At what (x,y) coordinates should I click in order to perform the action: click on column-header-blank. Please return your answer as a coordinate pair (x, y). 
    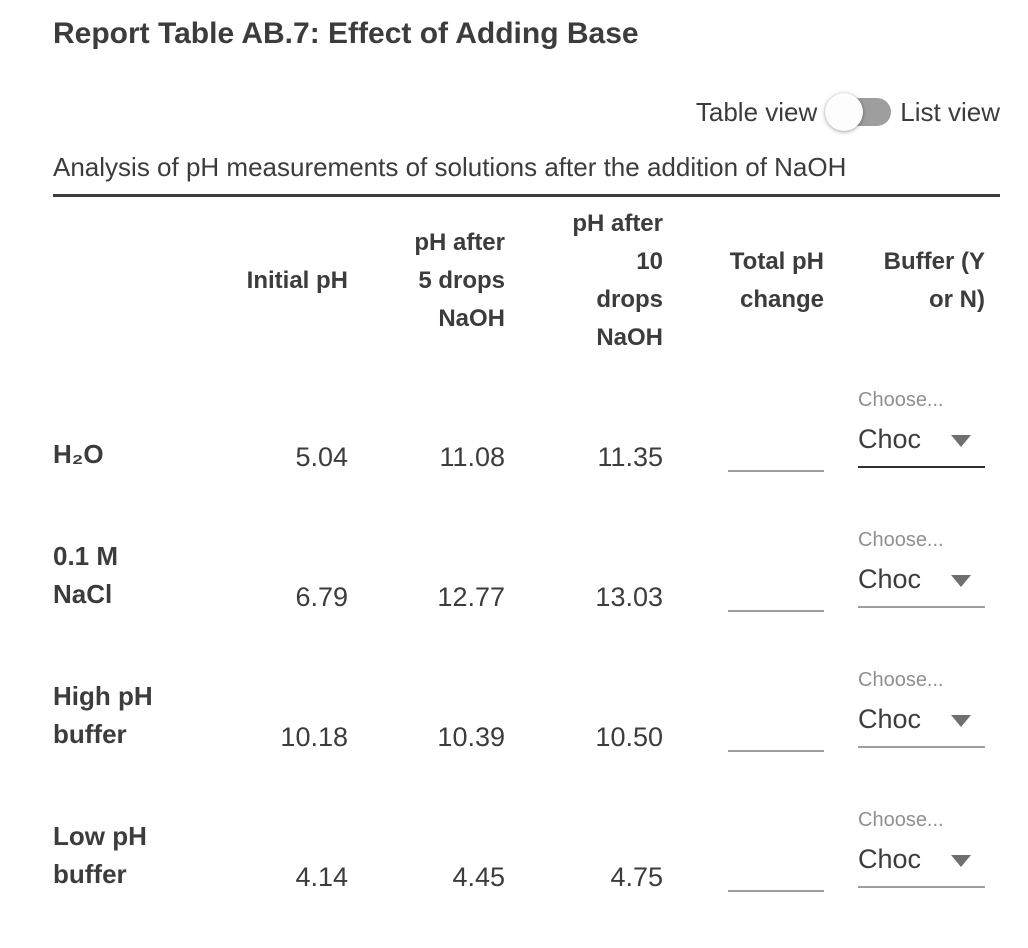
    Looking at the image, I should click on (128, 277).